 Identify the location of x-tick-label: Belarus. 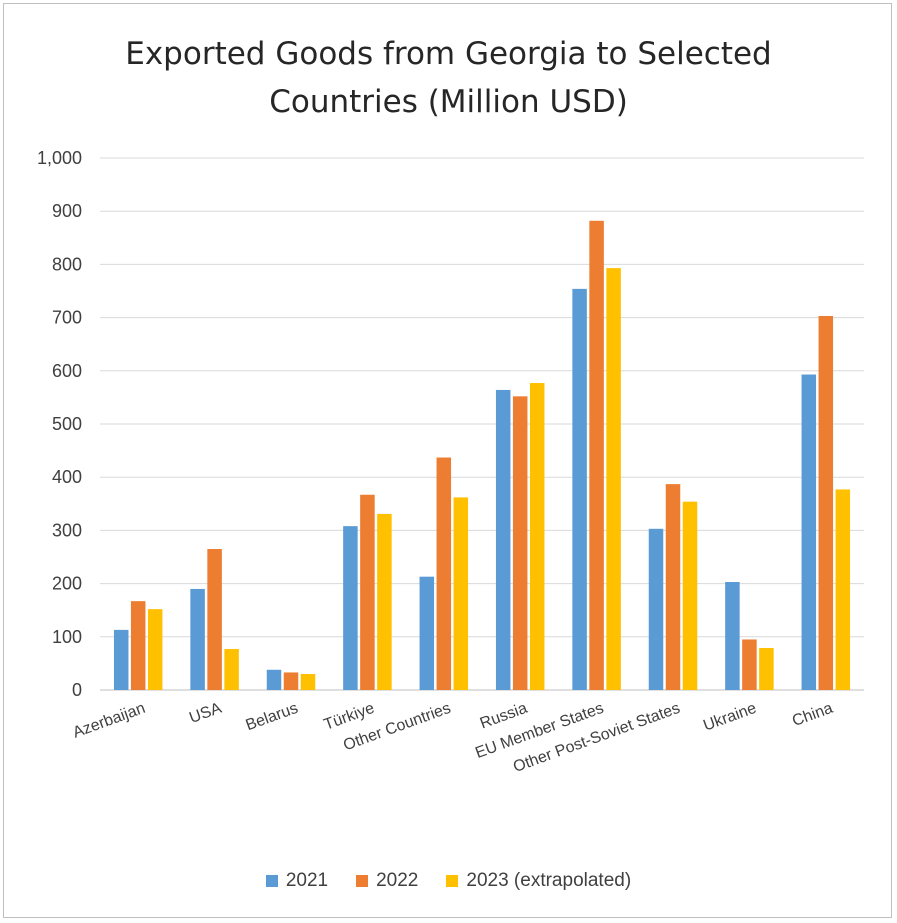
(272, 717).